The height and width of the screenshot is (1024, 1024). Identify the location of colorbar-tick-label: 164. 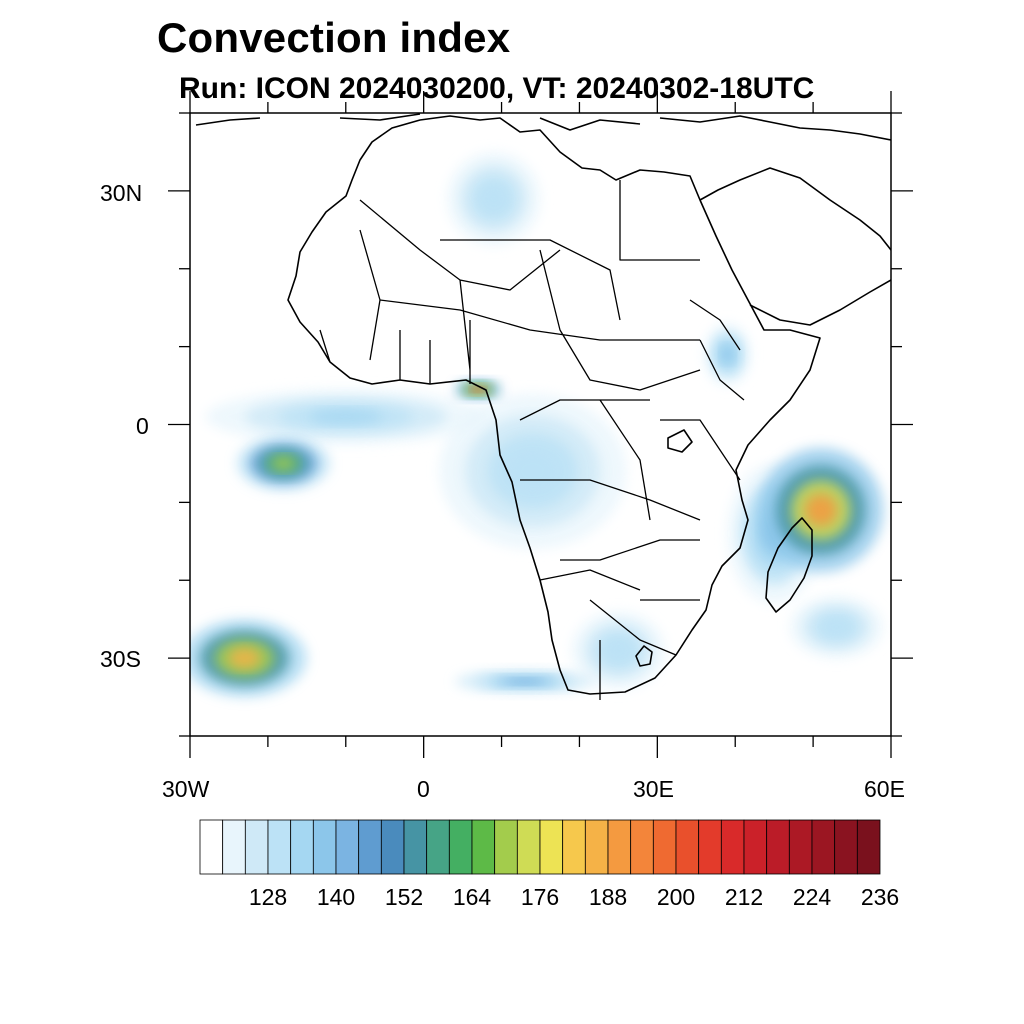
(472, 897).